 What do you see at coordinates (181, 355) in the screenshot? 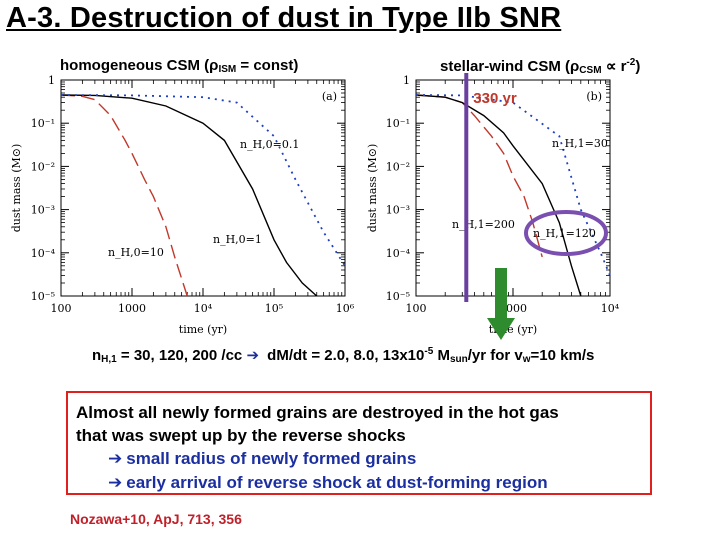
I see `eq-densities: = 30, 120, 200 /cc` at bounding box center [181, 355].